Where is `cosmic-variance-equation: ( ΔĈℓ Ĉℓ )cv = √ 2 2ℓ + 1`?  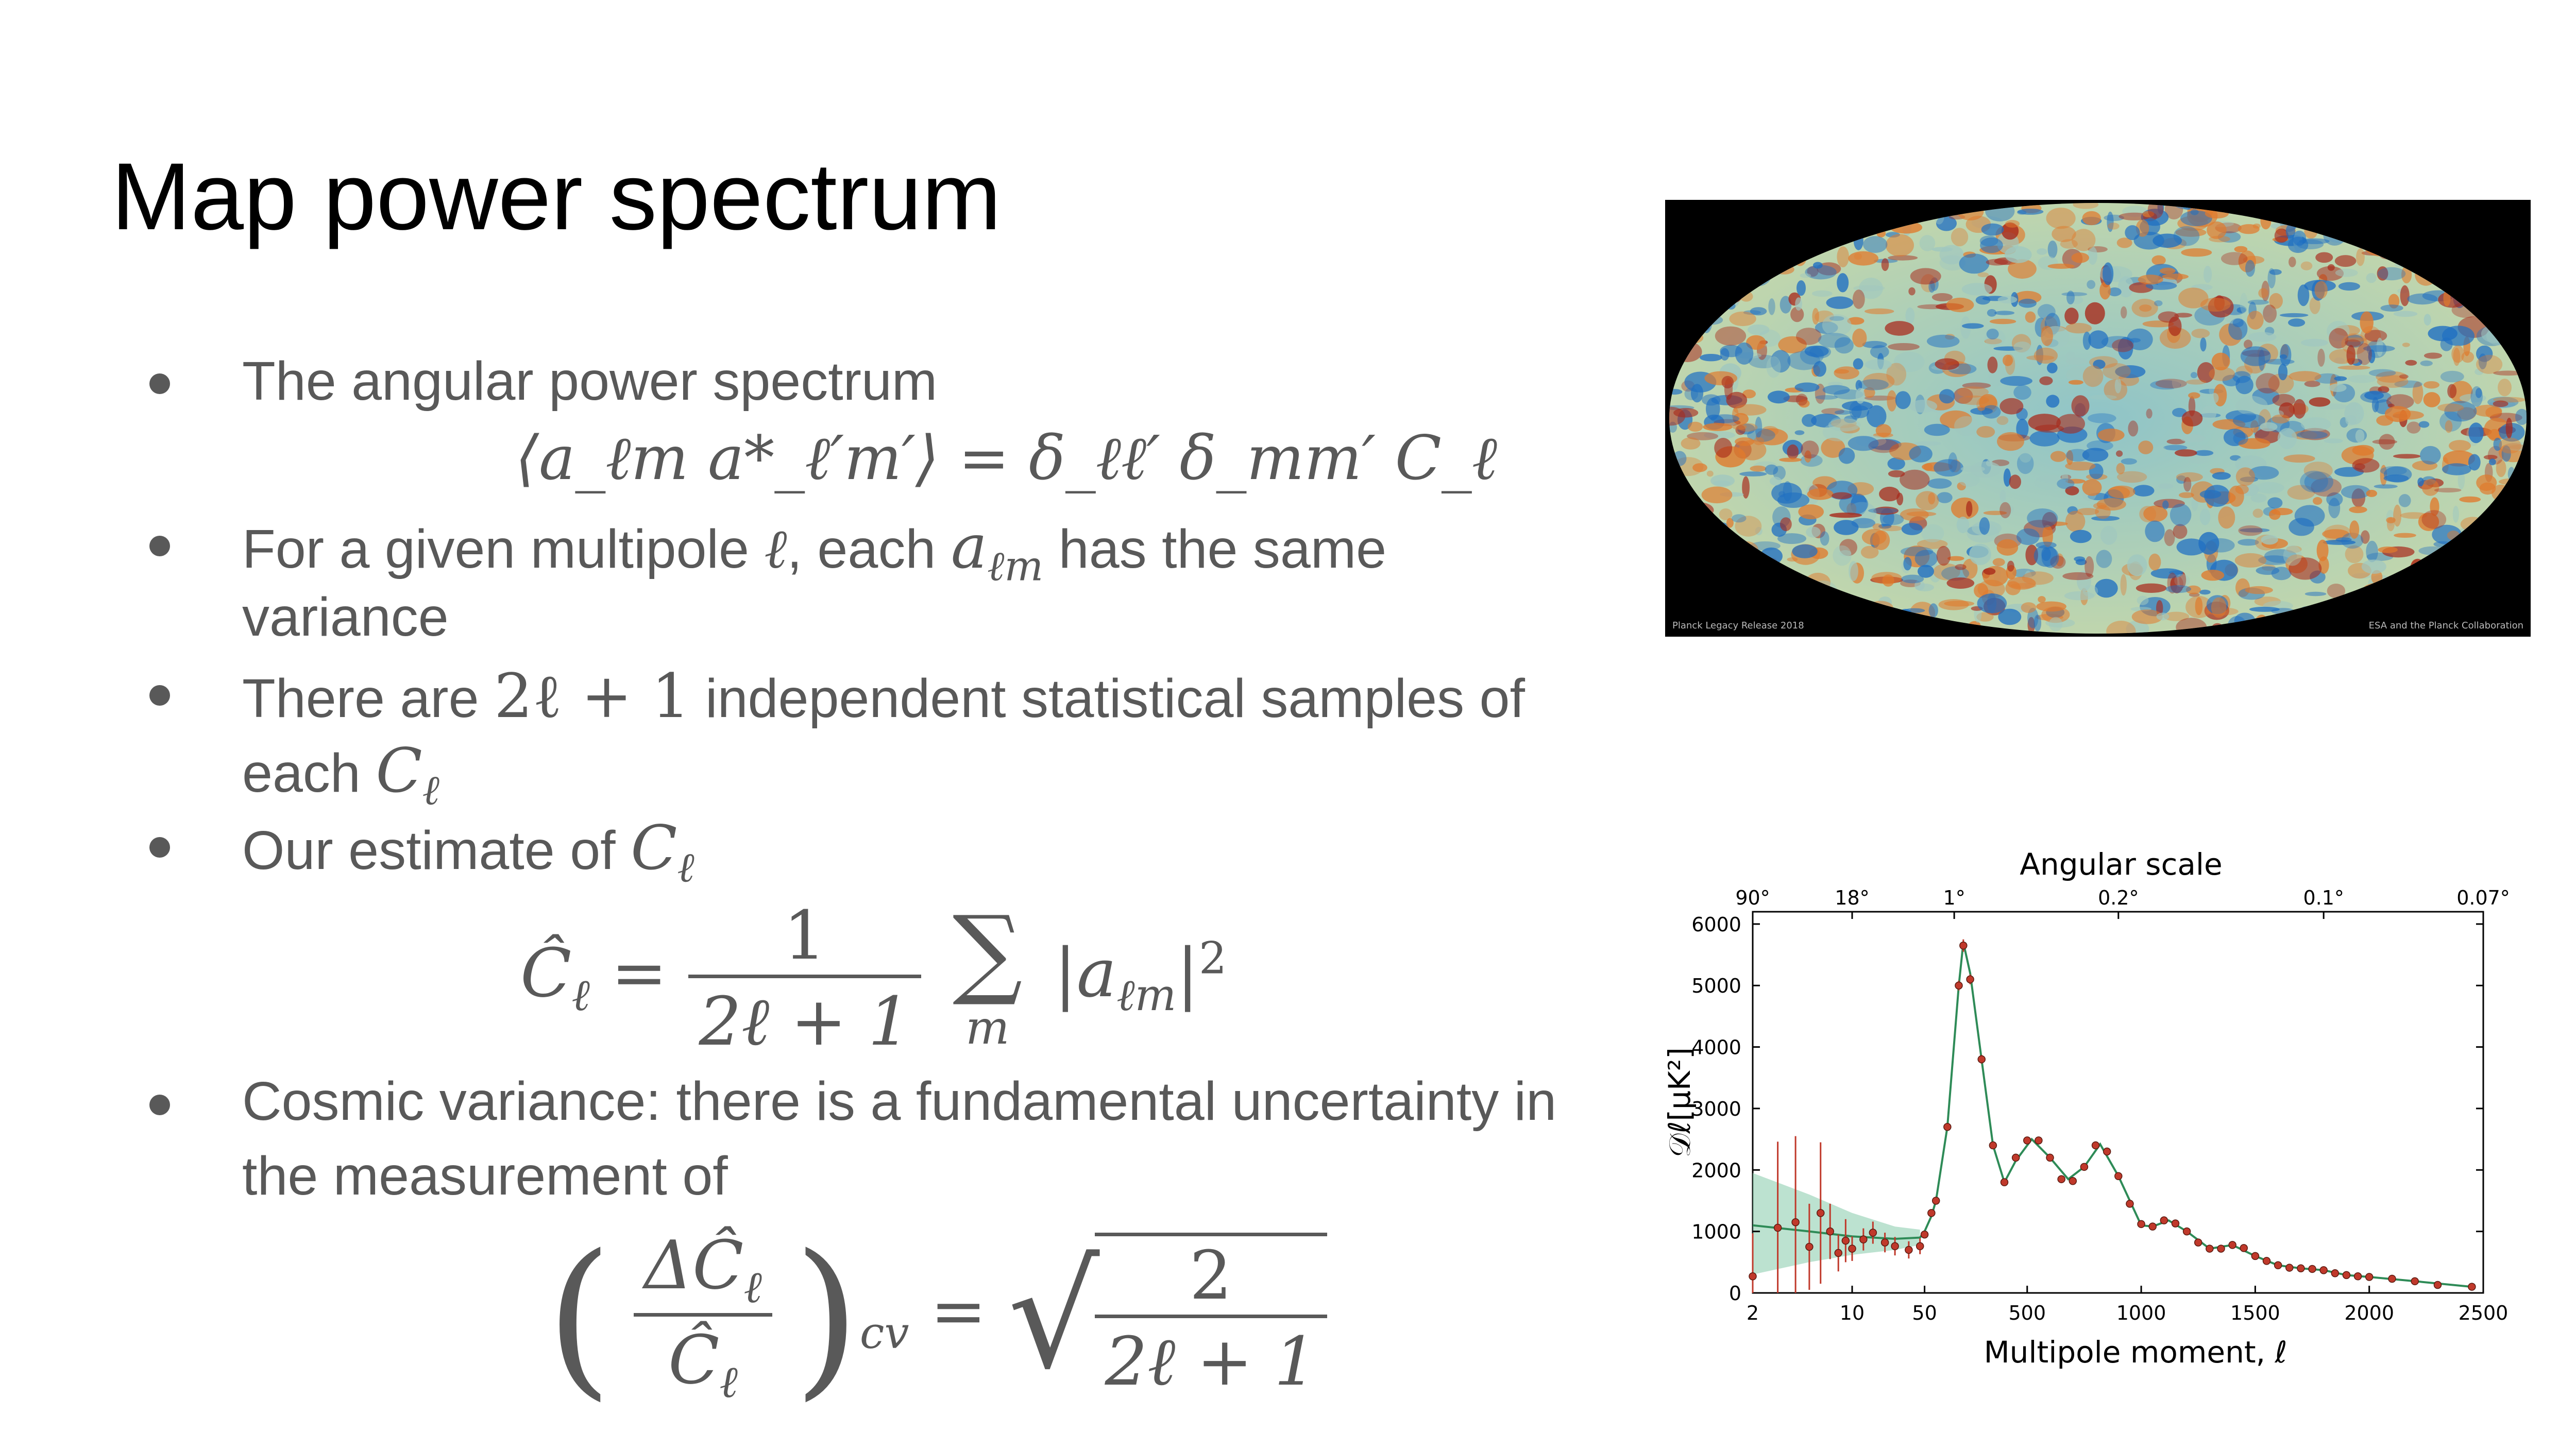
cosmic-variance-equation: ( ΔĈℓ Ĉℓ )cv = √ 2 2ℓ + 1 is located at coordinates (936, 1317).